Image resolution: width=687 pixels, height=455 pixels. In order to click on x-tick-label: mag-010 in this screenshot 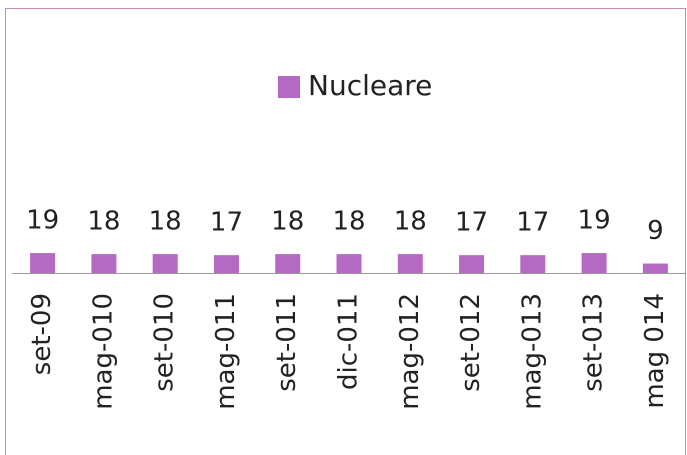, I will do `click(103, 351)`.